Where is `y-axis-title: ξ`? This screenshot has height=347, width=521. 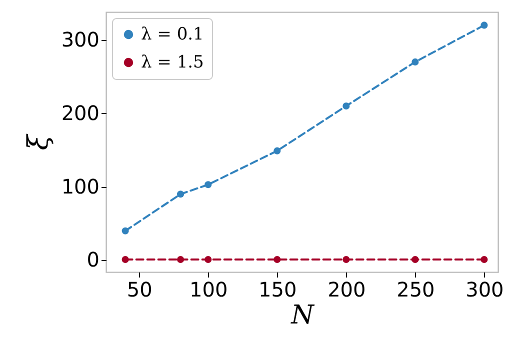 y-axis-title: ξ is located at coordinates (37, 141).